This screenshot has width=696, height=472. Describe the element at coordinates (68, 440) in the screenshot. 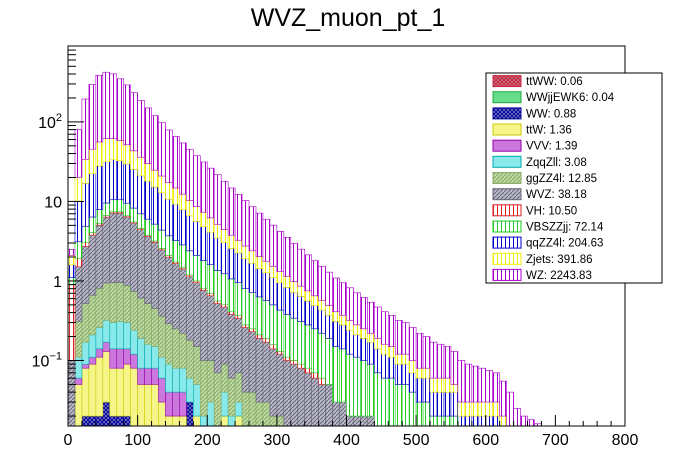

I see `x-tick-label-0: 0` at that location.